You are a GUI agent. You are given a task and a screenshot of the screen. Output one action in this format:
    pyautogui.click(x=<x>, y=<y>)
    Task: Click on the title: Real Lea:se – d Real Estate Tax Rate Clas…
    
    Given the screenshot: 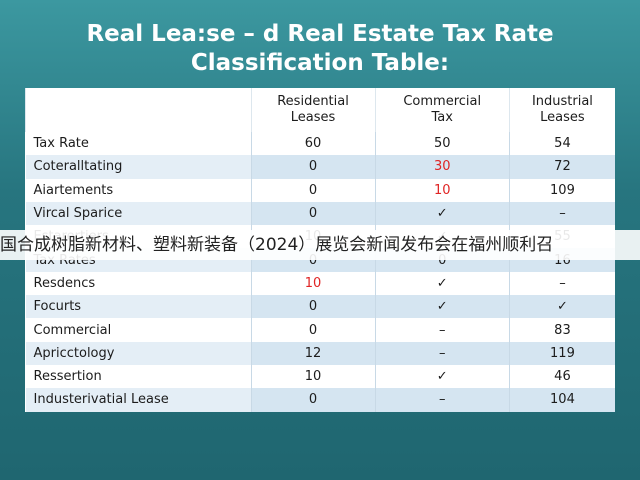 What is the action you would take?
    pyautogui.click(x=320, y=49)
    